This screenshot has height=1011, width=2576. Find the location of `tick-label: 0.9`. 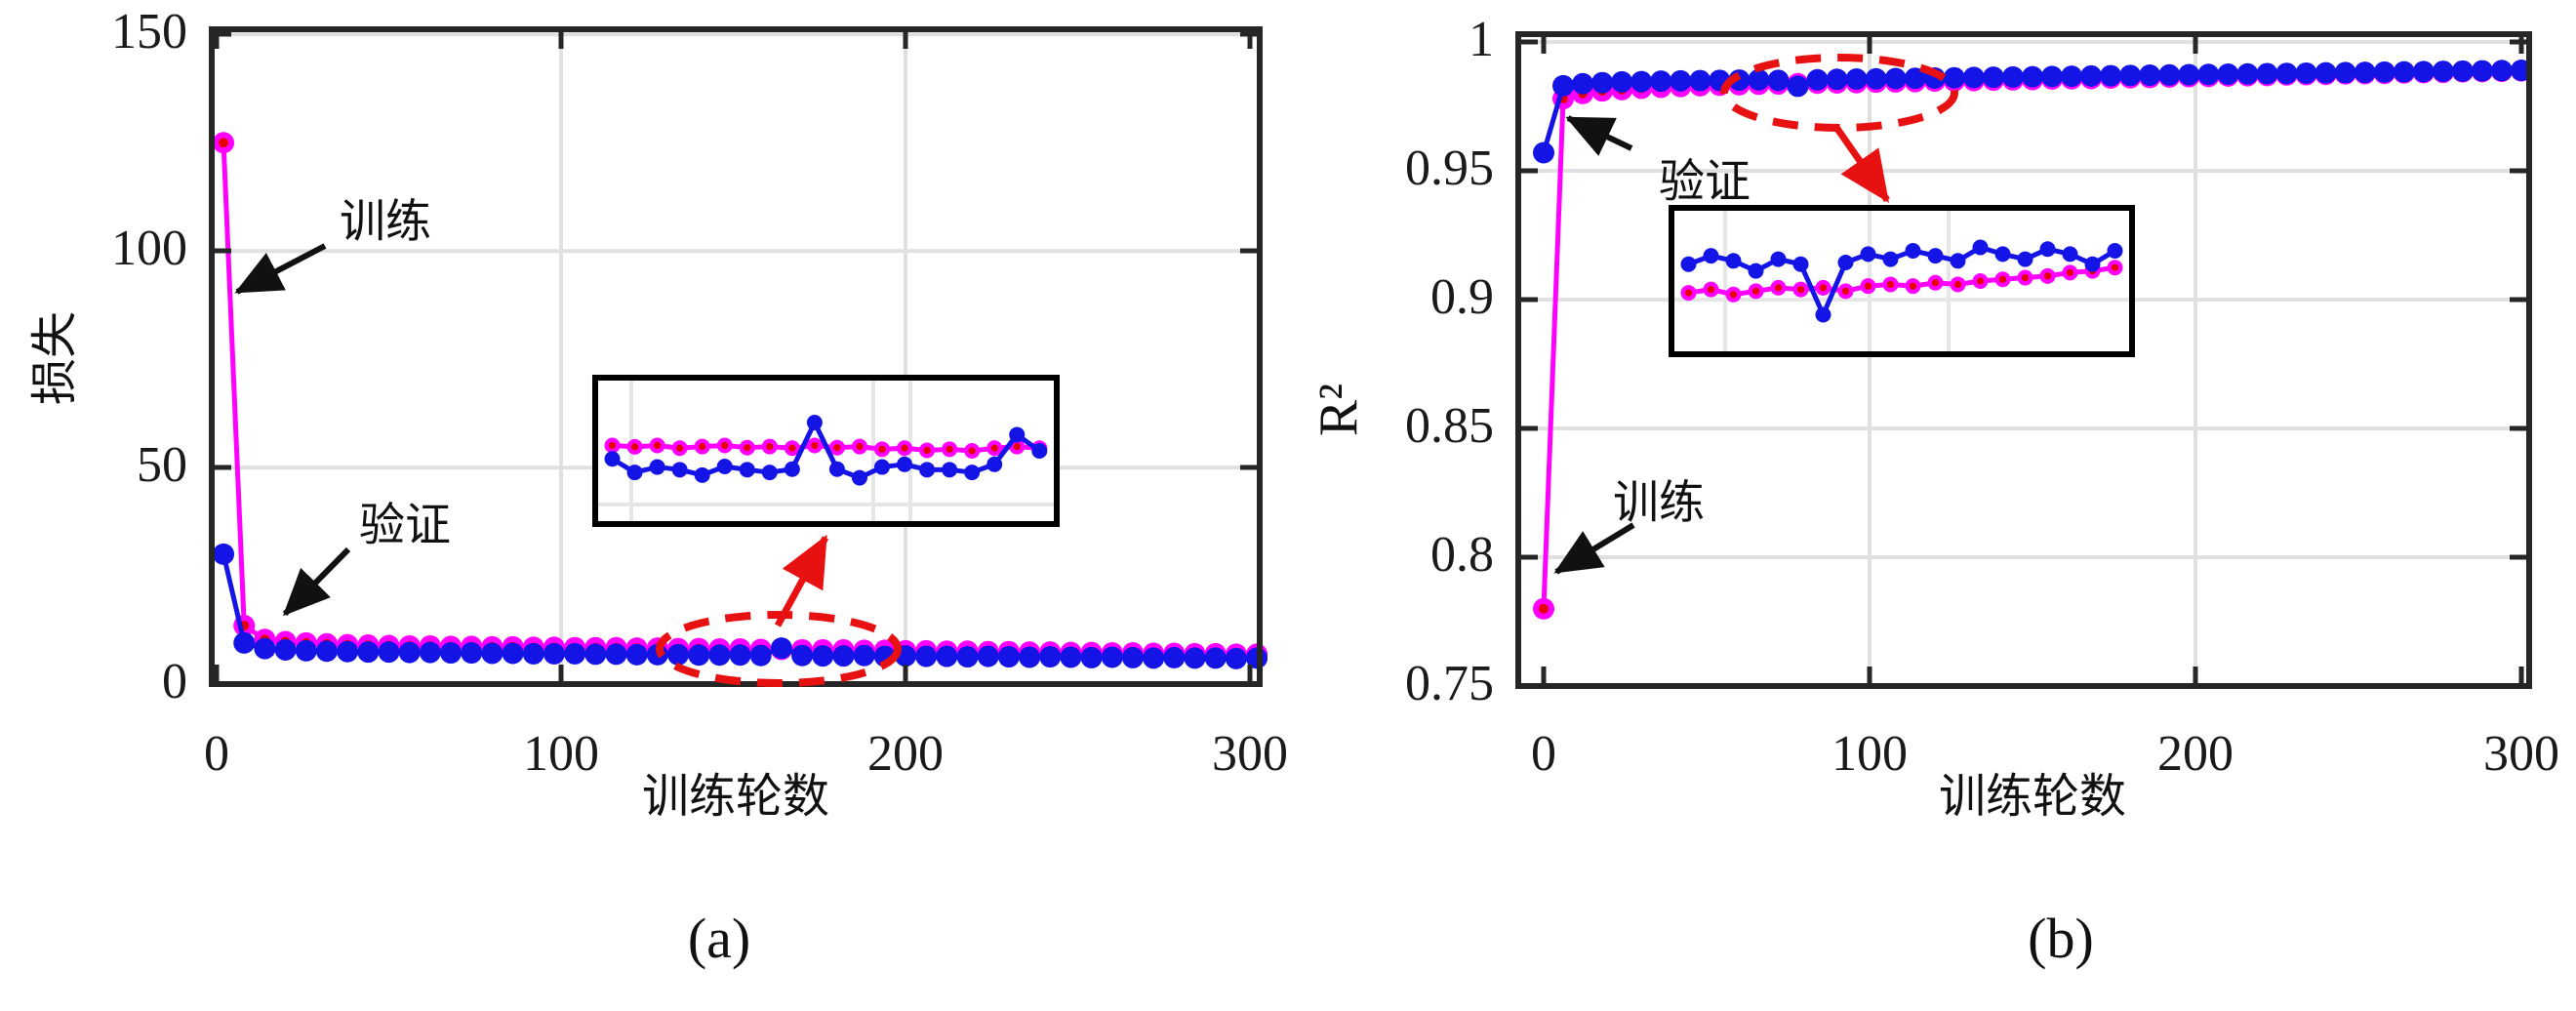

tick-label: 0.9 is located at coordinates (1462, 297).